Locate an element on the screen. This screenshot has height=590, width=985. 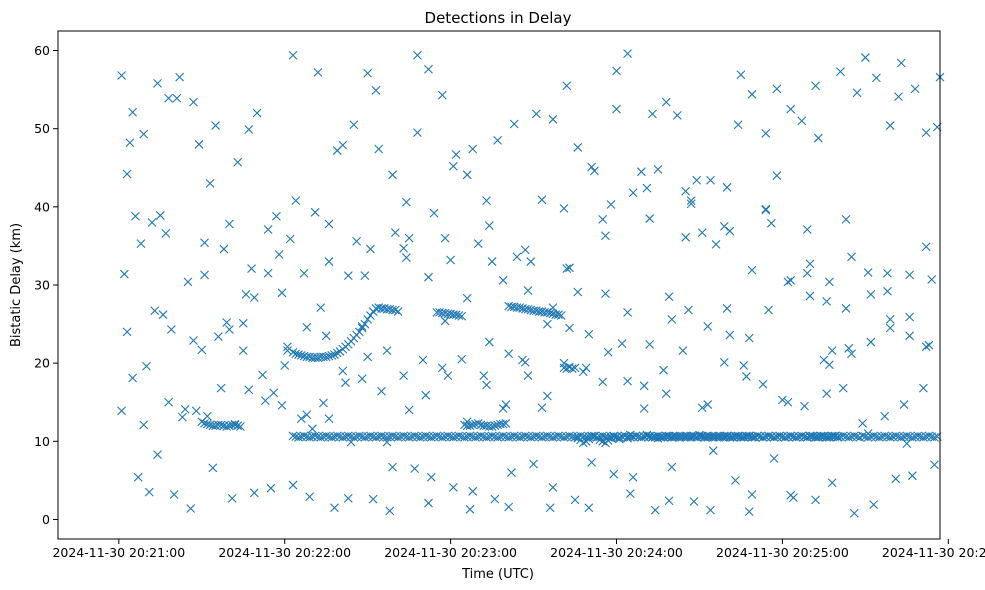
y-axis: 0 10 20 30 40 50 60 is located at coordinates (46, 285).